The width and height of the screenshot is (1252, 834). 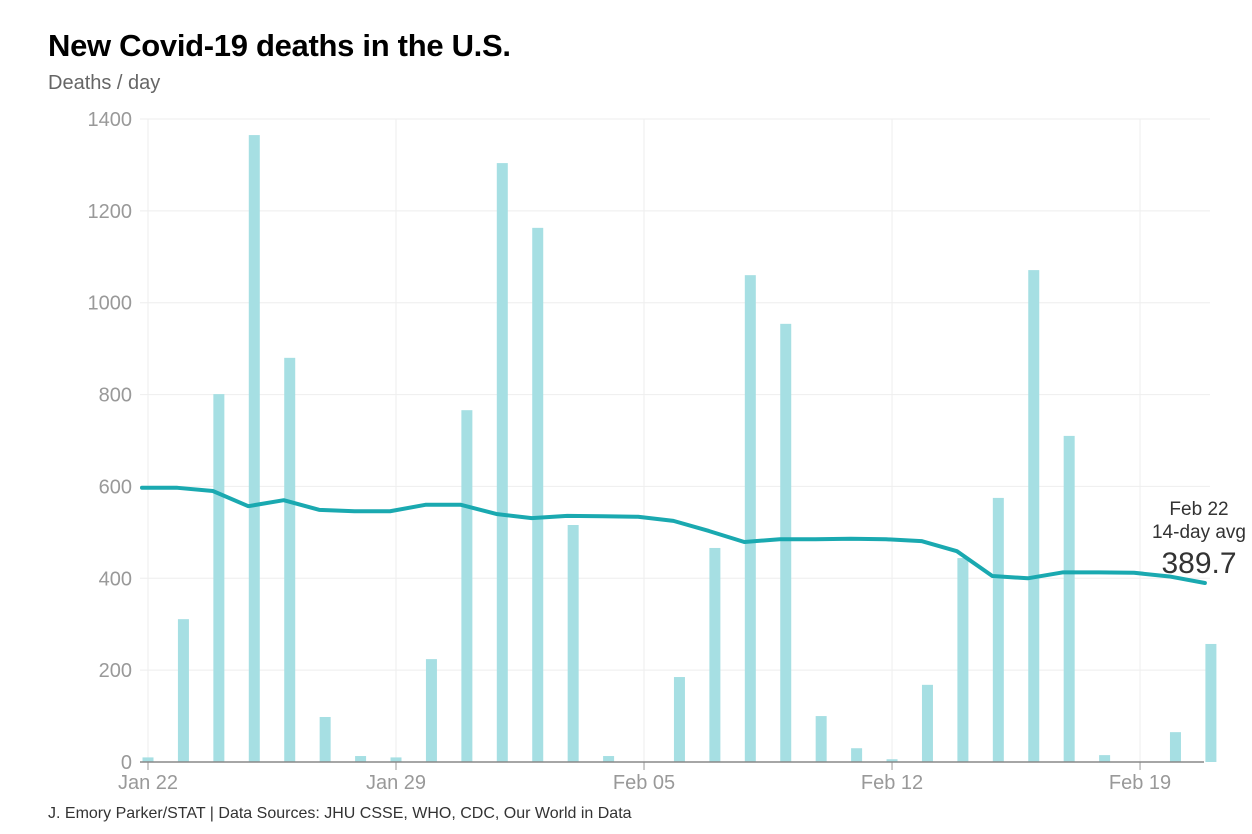 I want to click on x-tick-label: Jan 29, so click(x=396, y=783).